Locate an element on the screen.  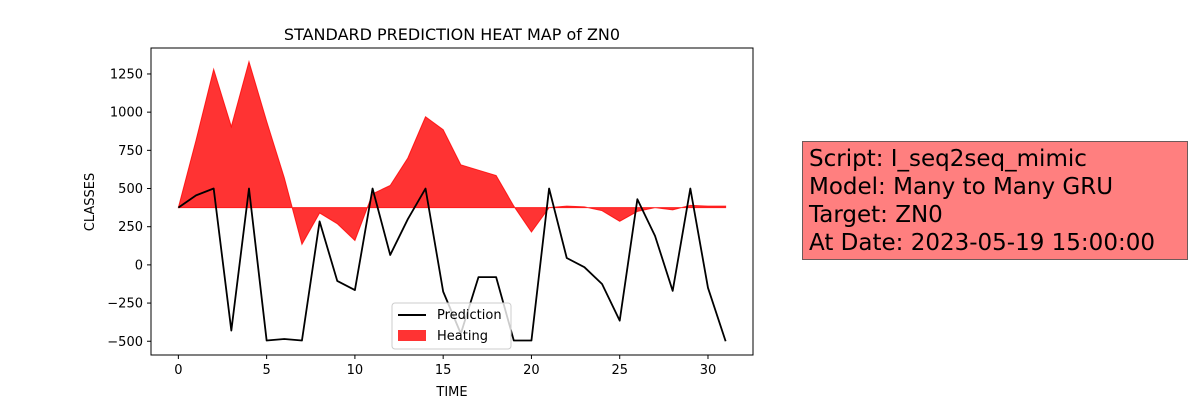
y-tick-label: −250 is located at coordinates (125, 304).